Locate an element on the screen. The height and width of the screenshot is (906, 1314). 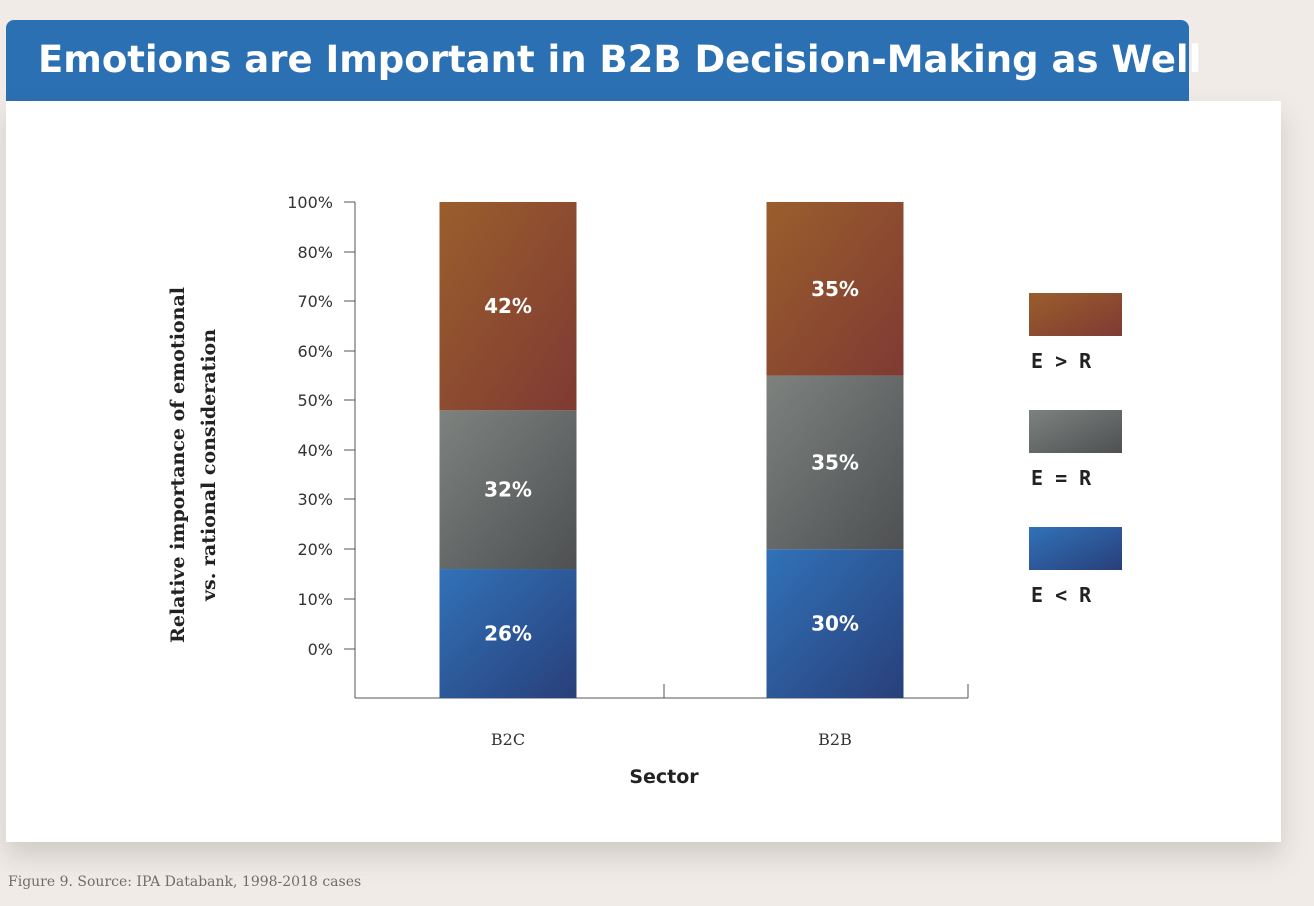
y-tick-label: 70% is located at coordinates (315, 301).